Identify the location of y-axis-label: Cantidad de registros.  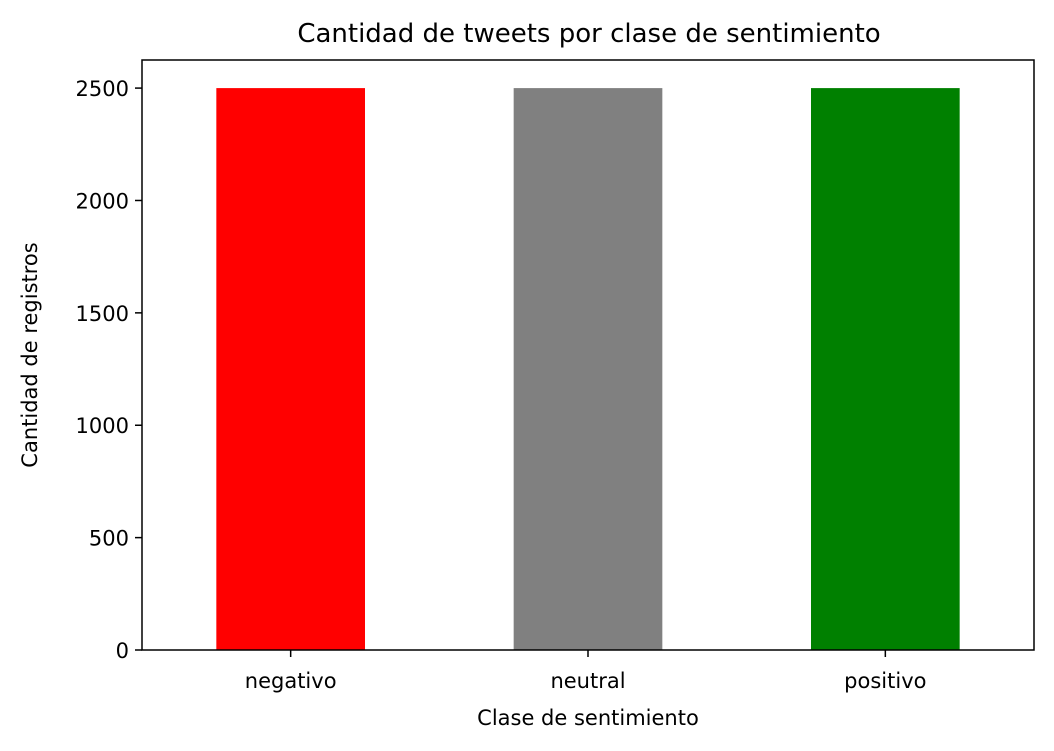
(30, 354).